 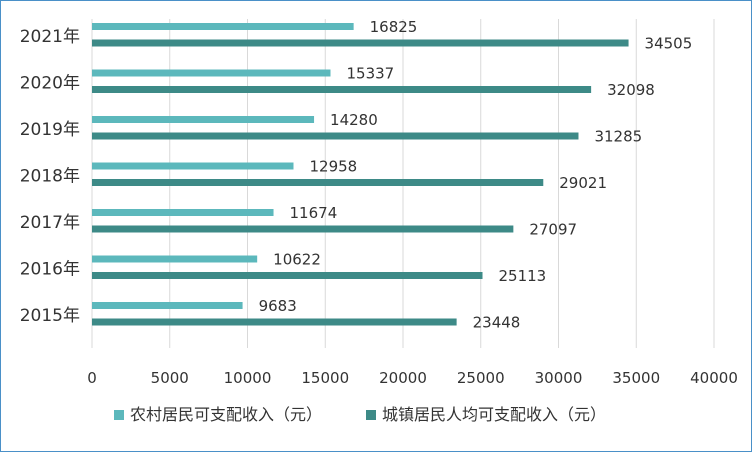 I want to click on category-labels: 2021年 2020年 2019年 2018年 2017年 2016年 2015年, so click(x=50, y=176).